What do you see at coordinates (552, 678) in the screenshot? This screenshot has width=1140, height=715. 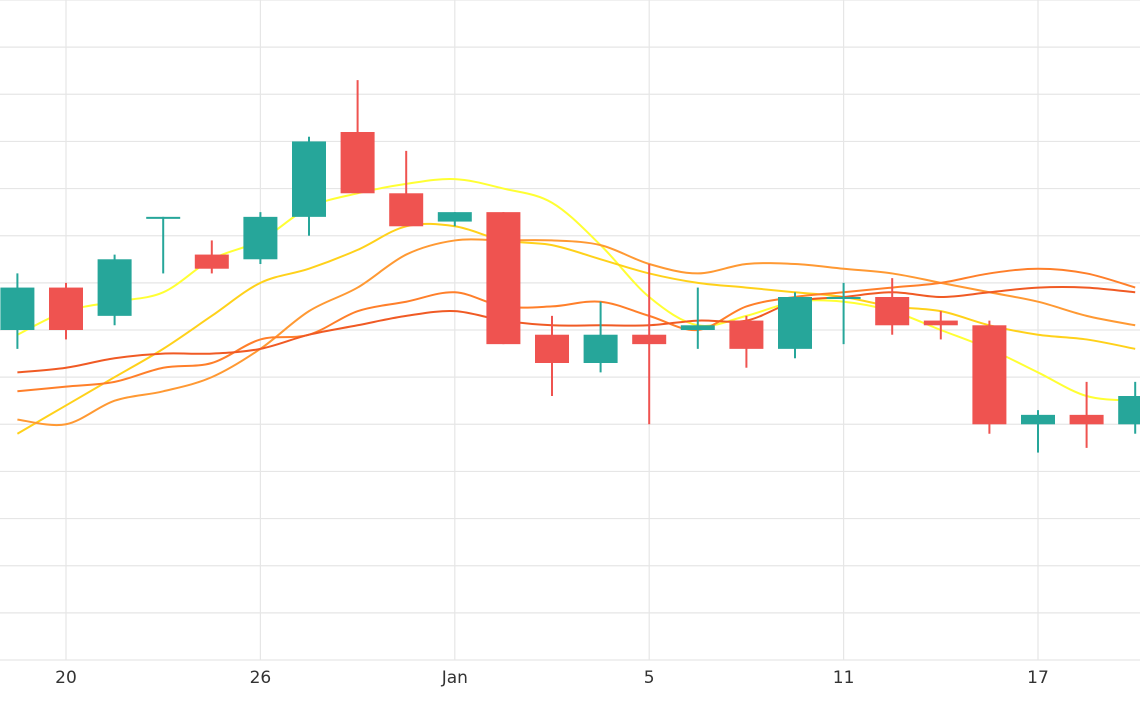 I see `x-axis: 20 26 Jan 5 11 17` at bounding box center [552, 678].